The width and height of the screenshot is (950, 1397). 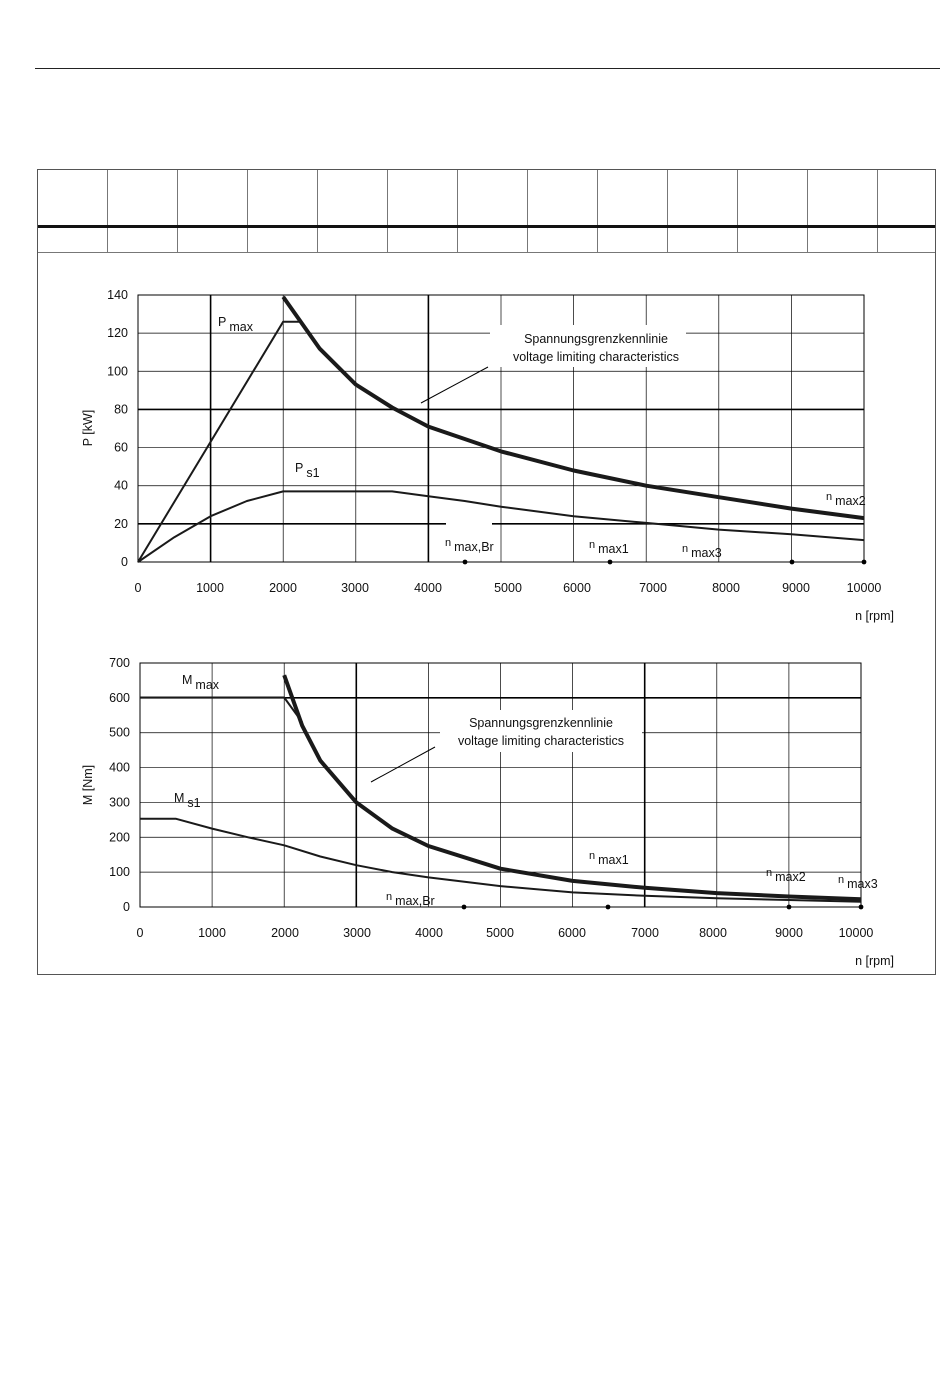 I want to click on header-grid, so click(x=486, y=211).